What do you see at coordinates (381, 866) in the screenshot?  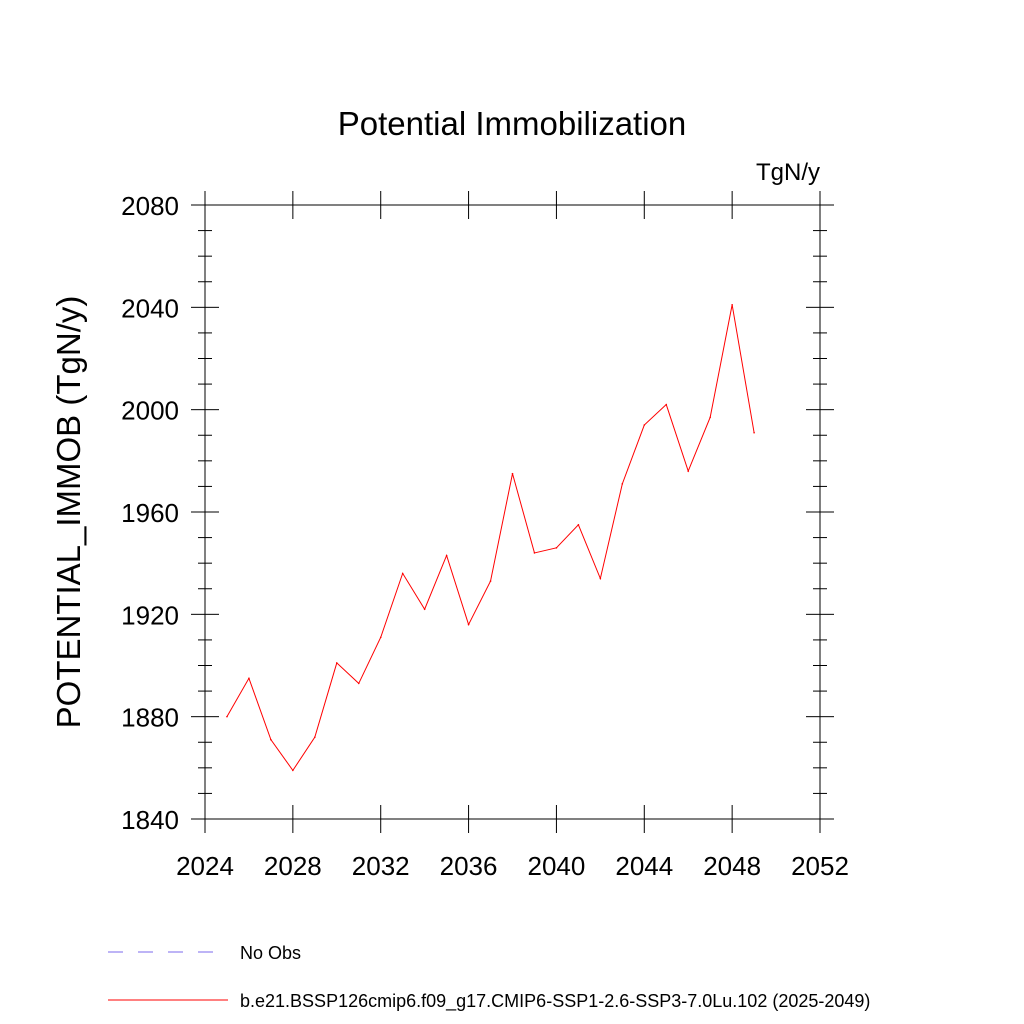 I see `x-tick-label: 2032` at bounding box center [381, 866].